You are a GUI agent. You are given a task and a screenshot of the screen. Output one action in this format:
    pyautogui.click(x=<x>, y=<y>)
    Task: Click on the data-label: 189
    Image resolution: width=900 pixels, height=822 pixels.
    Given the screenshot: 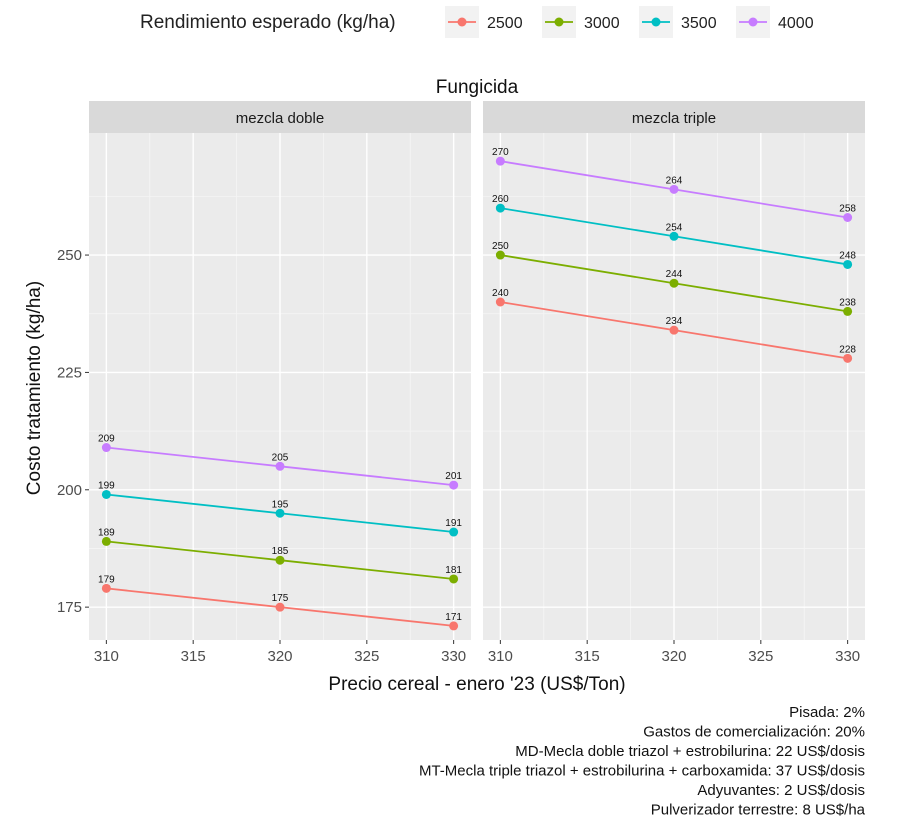 What is the action you would take?
    pyautogui.click(x=106, y=532)
    